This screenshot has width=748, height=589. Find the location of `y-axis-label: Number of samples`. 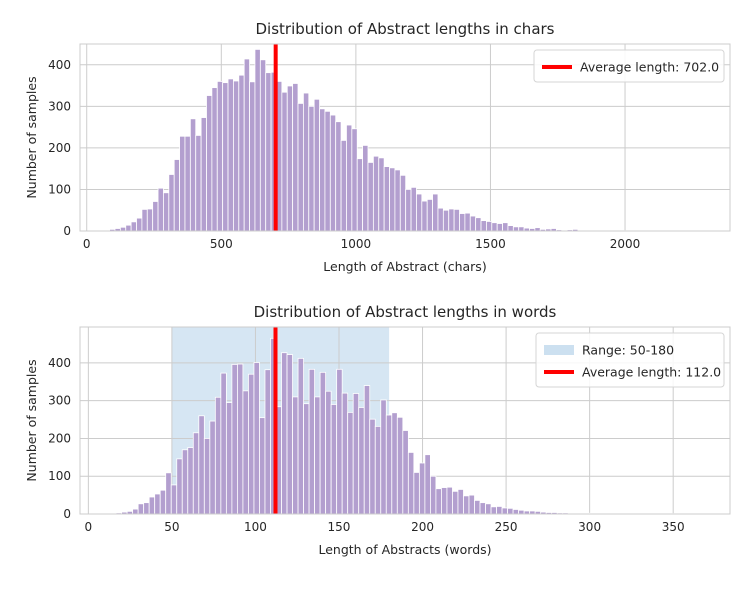

y-axis-label: Number of samples is located at coordinates (31, 137).